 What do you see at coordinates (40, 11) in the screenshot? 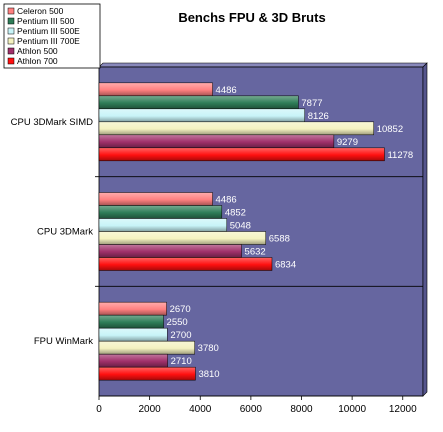
I see `legend-entry: Celeron 500` at bounding box center [40, 11].